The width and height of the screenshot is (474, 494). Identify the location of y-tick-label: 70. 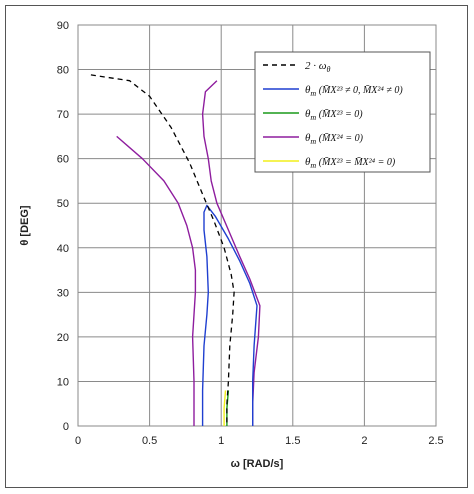
(63, 115).